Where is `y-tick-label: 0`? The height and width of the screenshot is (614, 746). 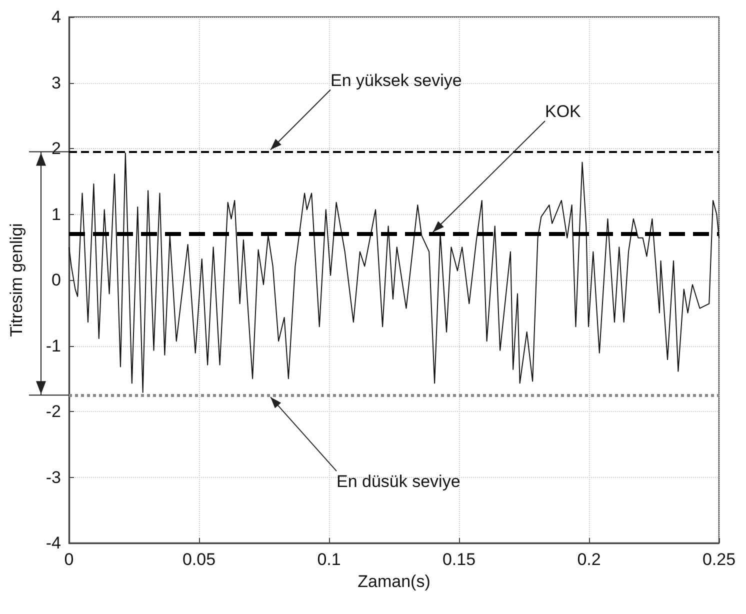 y-tick-label: 0 is located at coordinates (56, 280).